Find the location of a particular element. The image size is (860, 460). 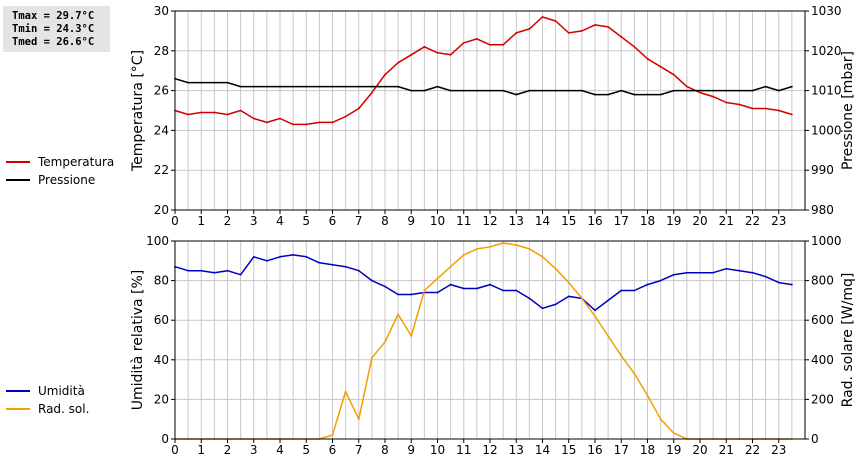

x-tick-label: 9 is located at coordinates (411, 221).